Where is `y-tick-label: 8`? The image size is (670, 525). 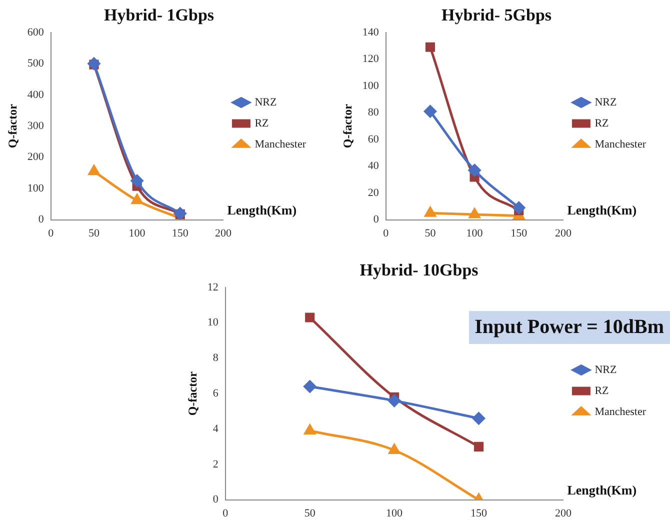
y-tick-label: 8 is located at coordinates (215, 358).